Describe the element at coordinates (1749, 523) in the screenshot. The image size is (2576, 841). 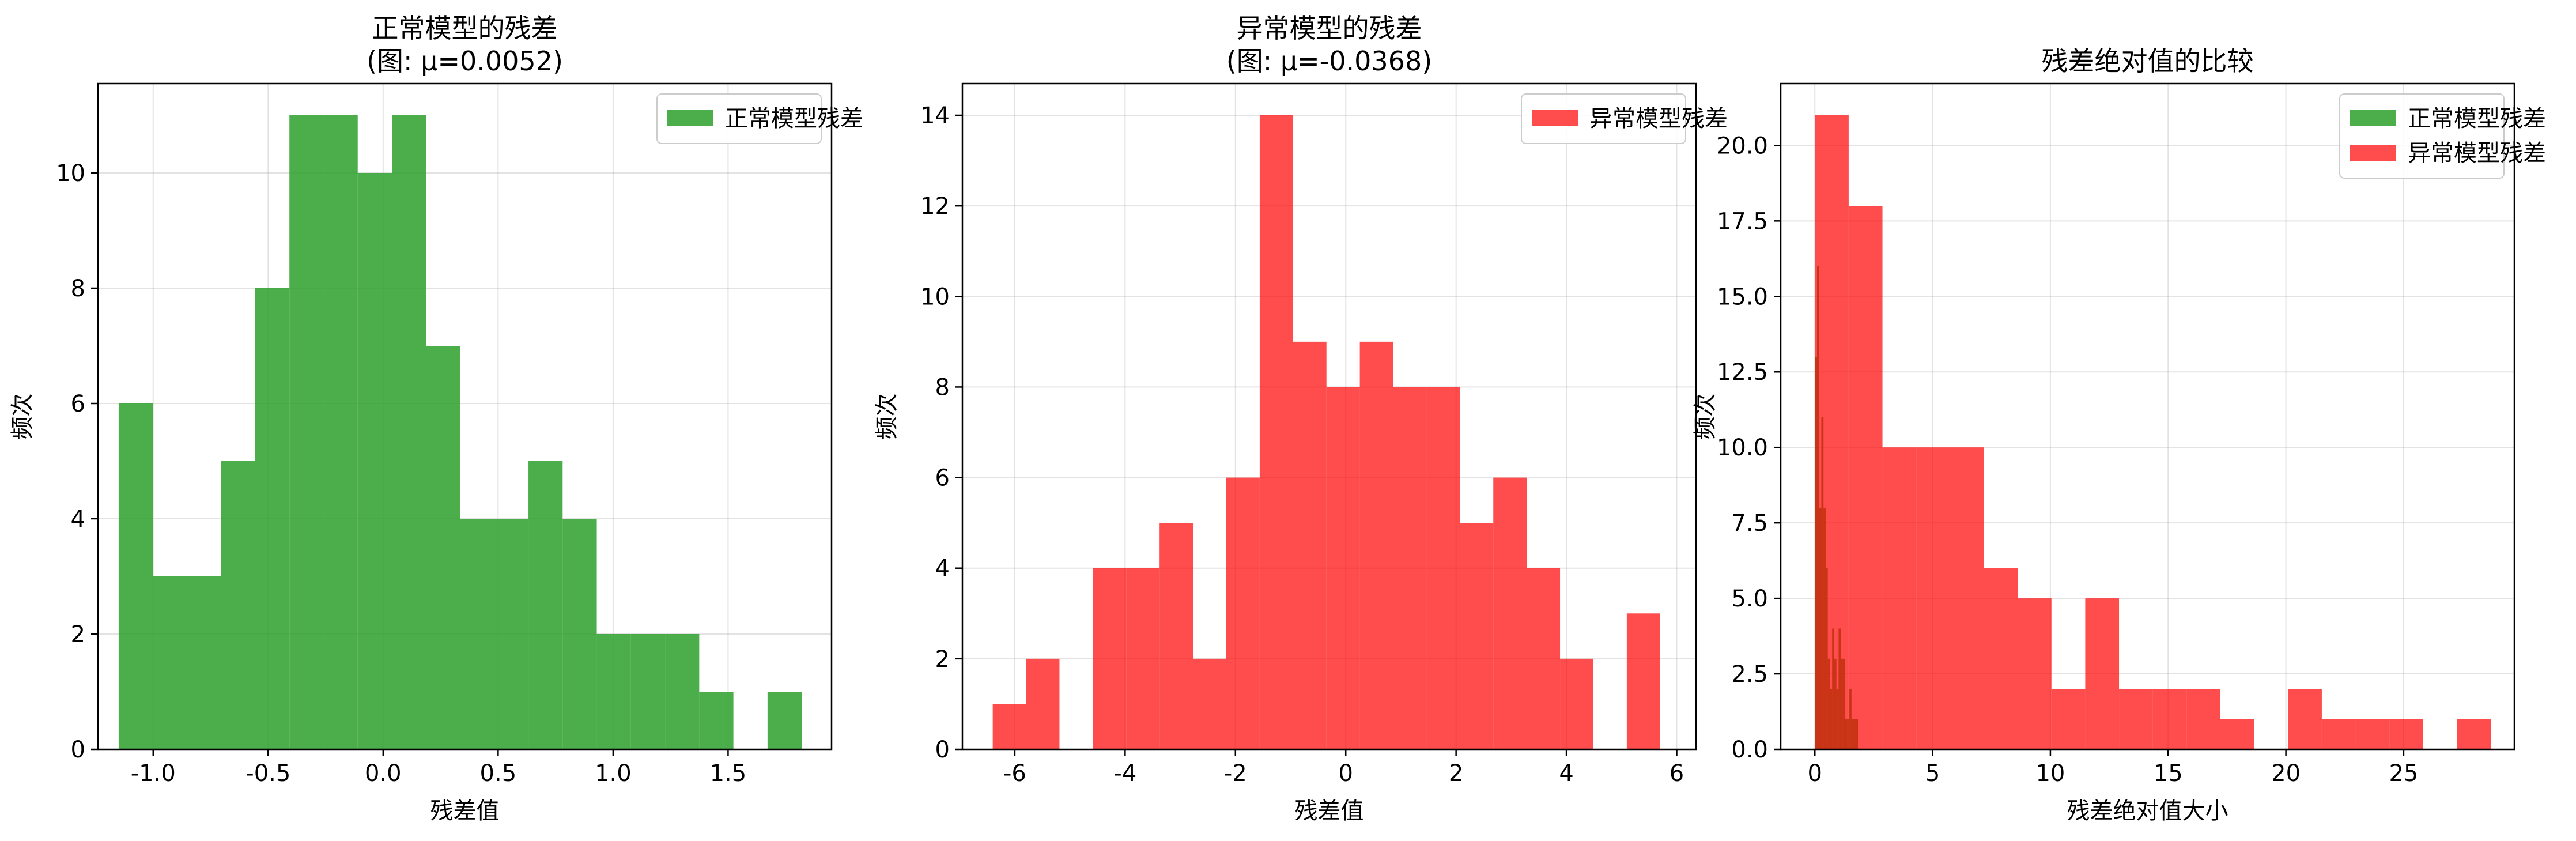
I see `y-tick-label: 7.5` at that location.